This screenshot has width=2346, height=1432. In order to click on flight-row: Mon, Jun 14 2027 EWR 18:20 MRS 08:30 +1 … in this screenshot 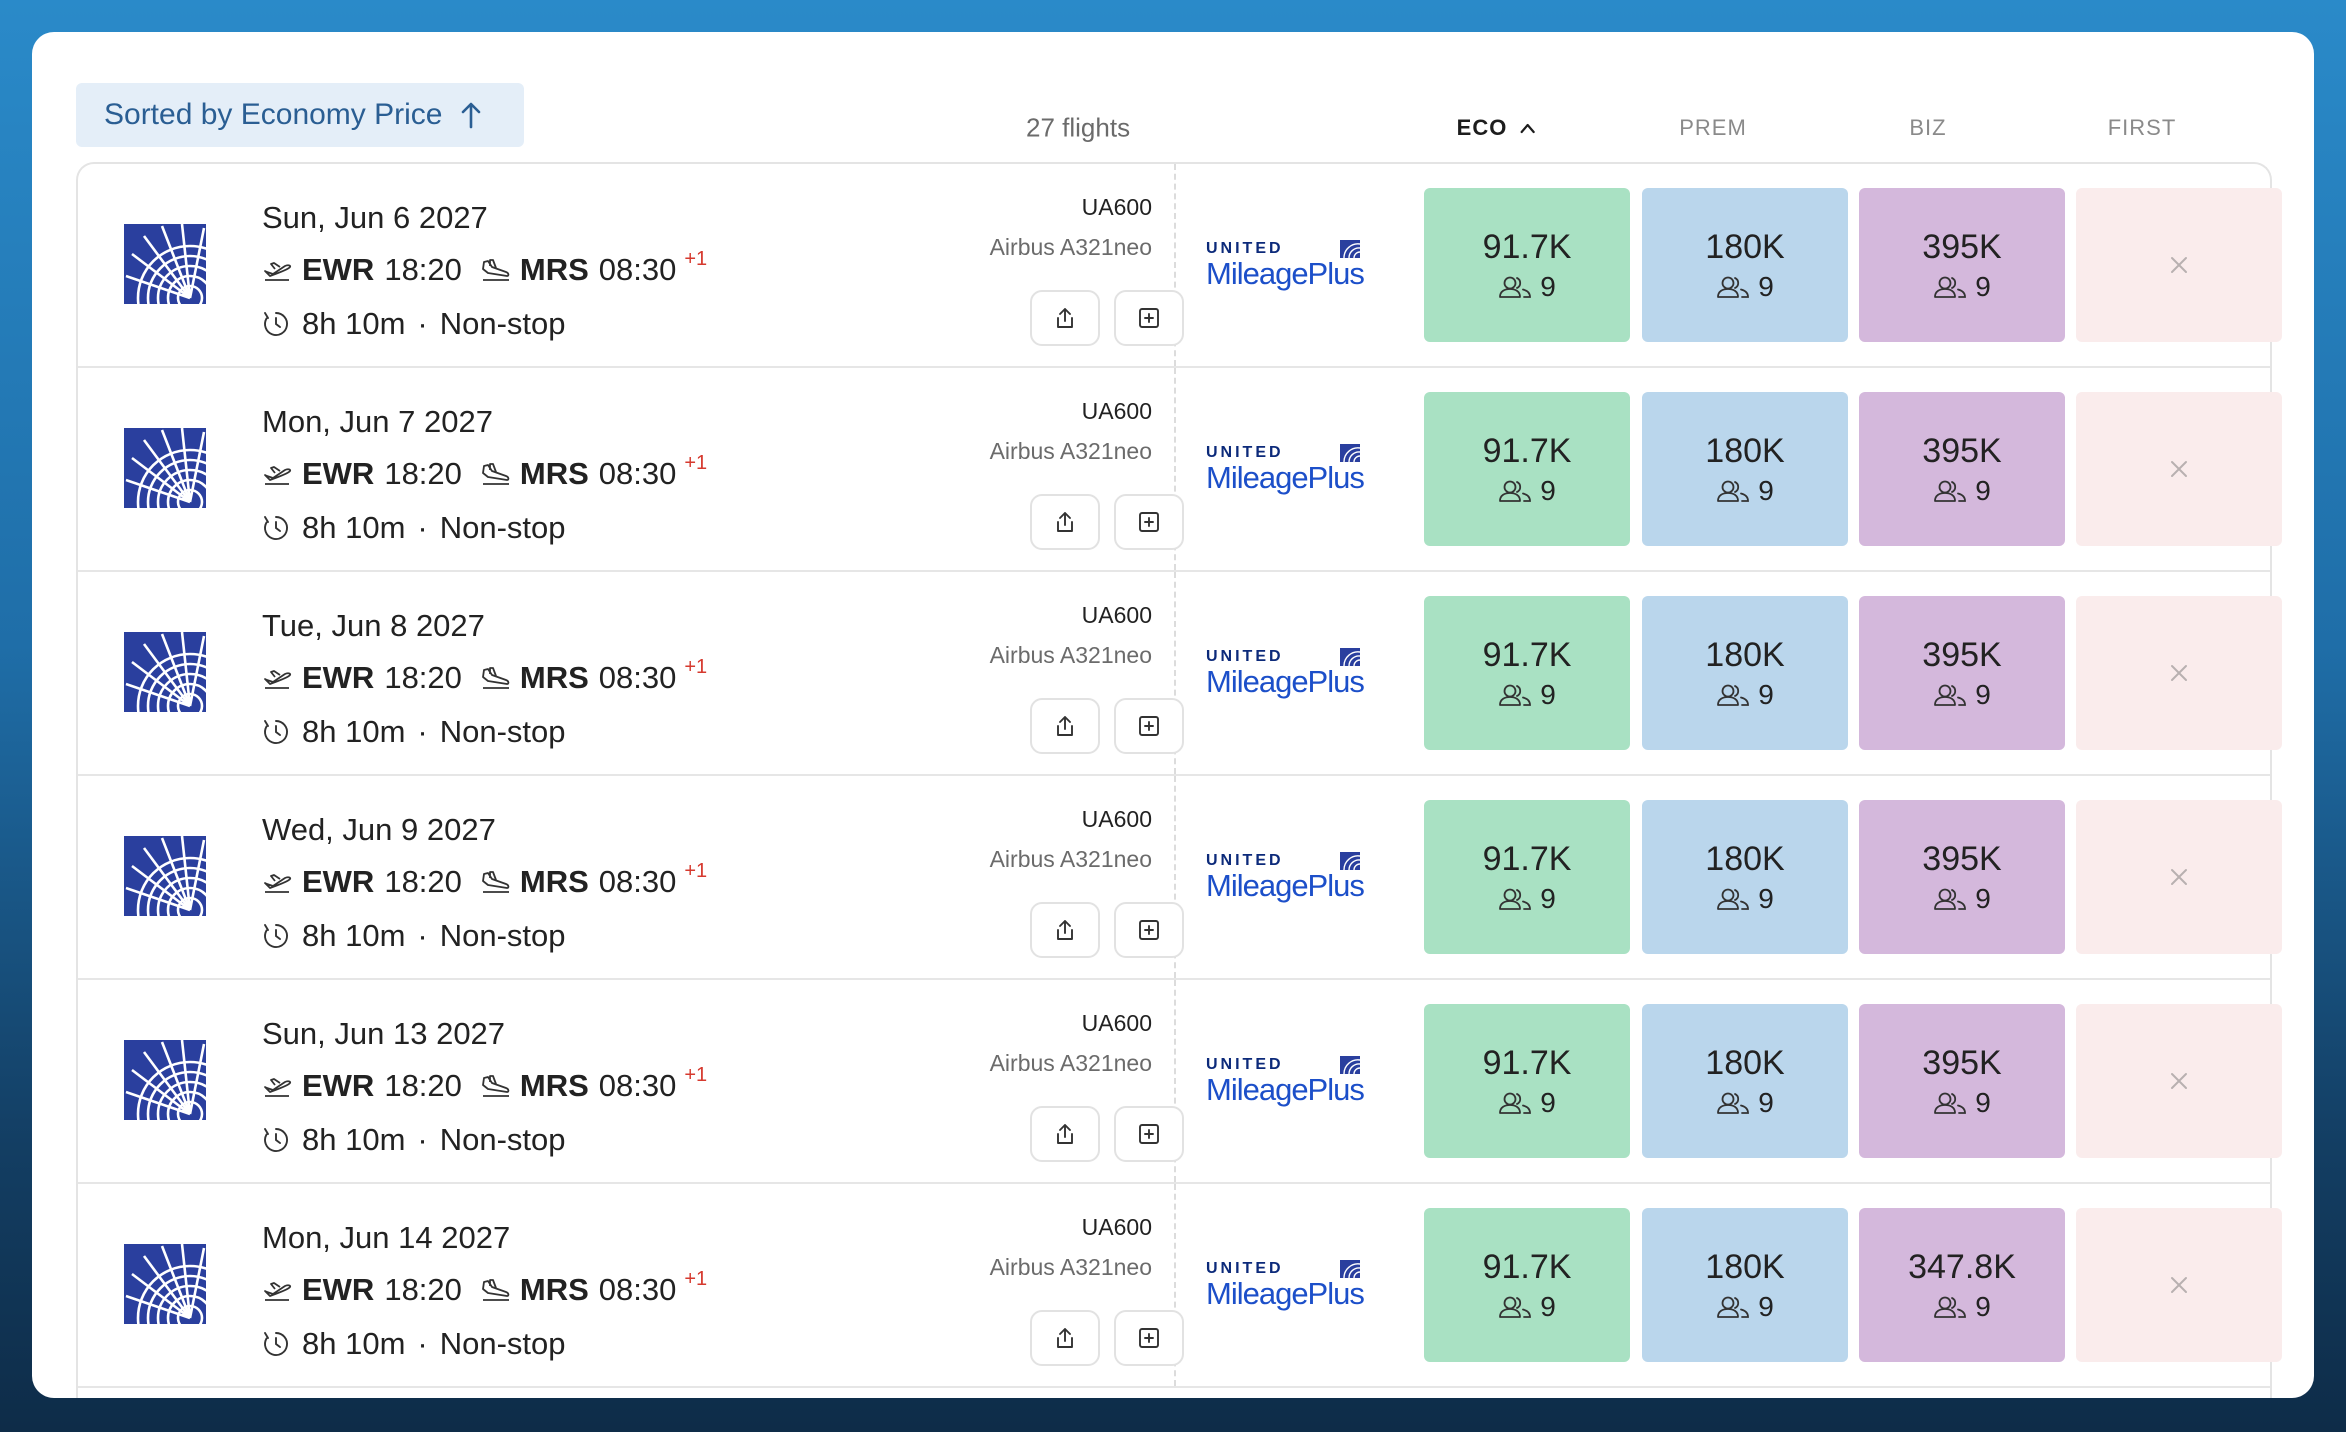, I will do `click(1180, 1286)`.